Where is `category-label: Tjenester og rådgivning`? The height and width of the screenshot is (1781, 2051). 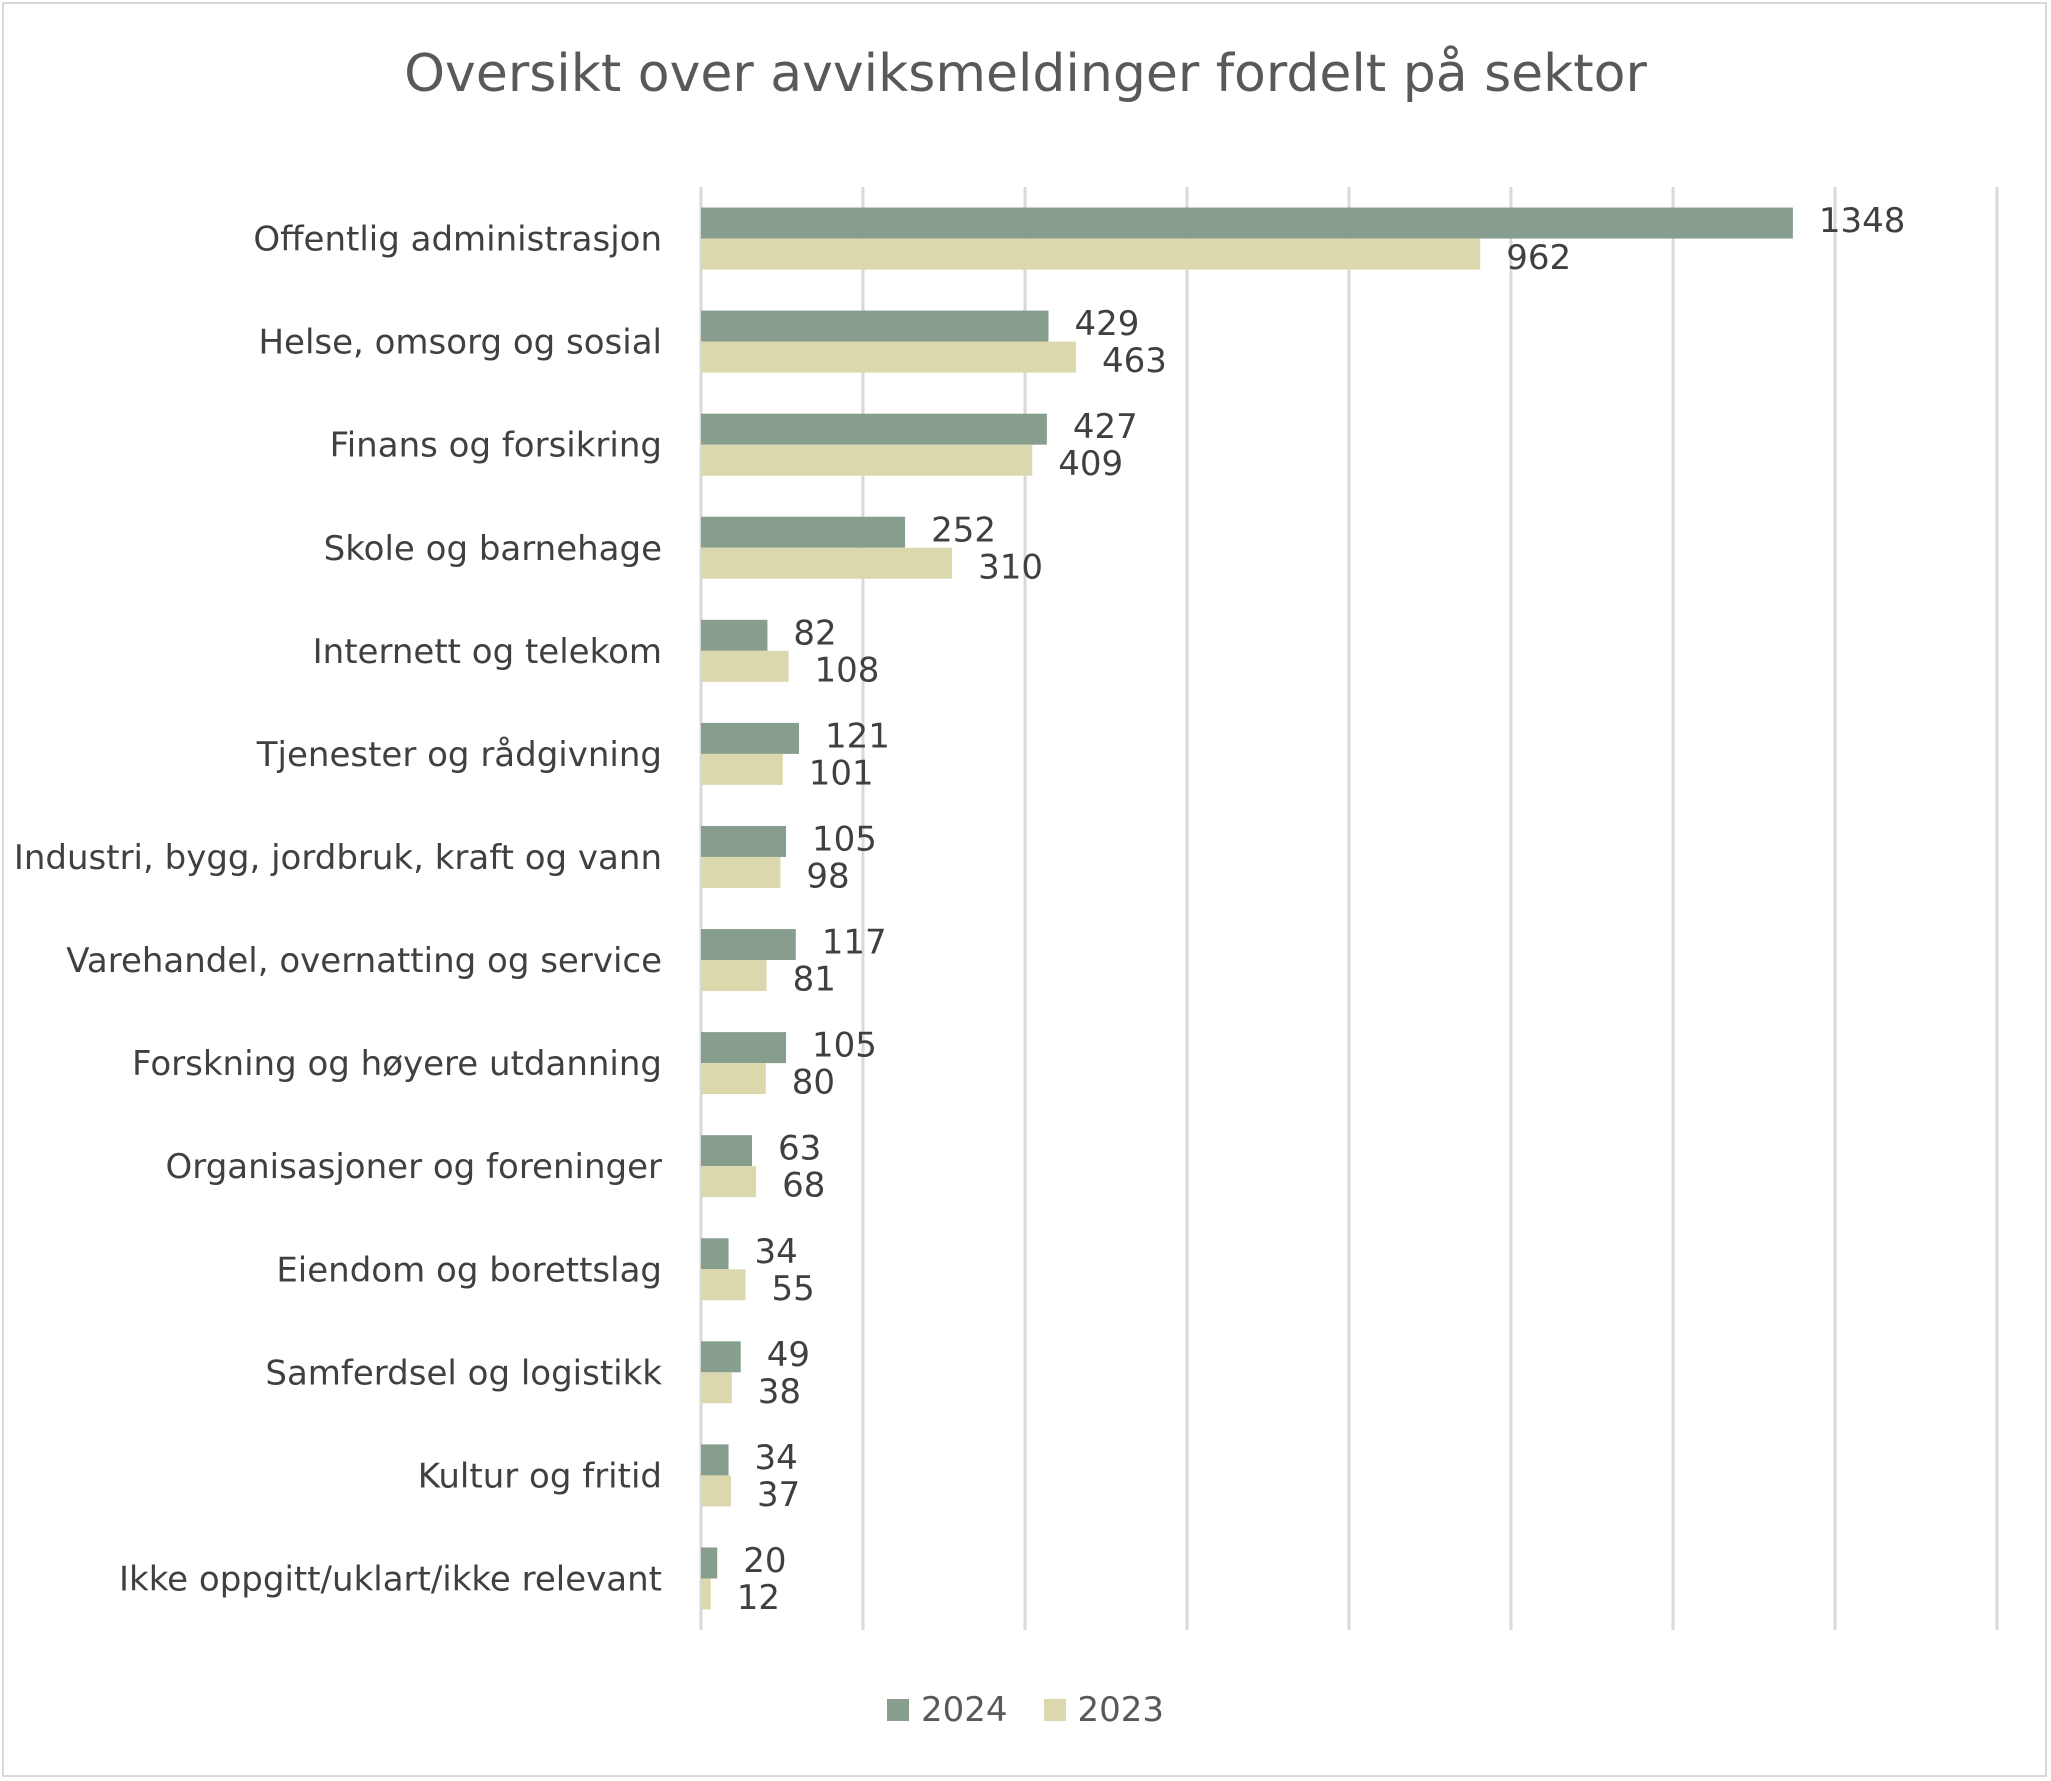 category-label: Tjenester og rådgivning is located at coordinates (459, 755).